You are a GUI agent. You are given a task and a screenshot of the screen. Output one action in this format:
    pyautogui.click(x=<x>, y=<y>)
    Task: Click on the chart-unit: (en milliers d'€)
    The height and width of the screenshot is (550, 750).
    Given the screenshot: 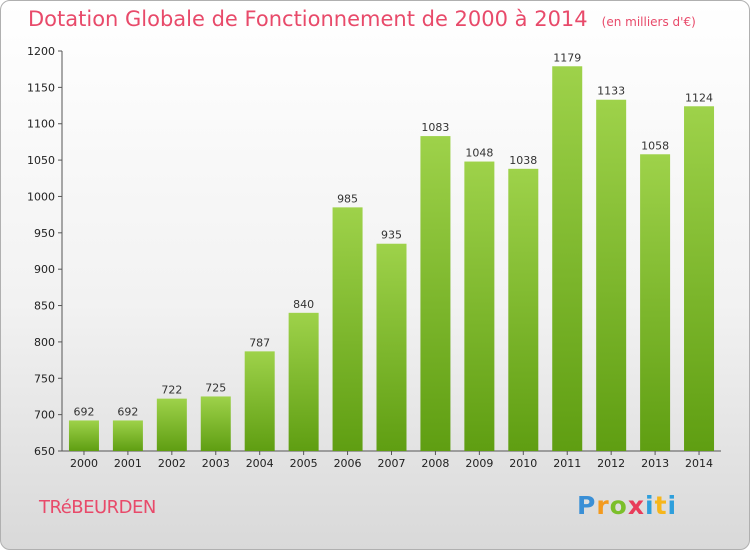 What is the action you would take?
    pyautogui.click(x=648, y=22)
    